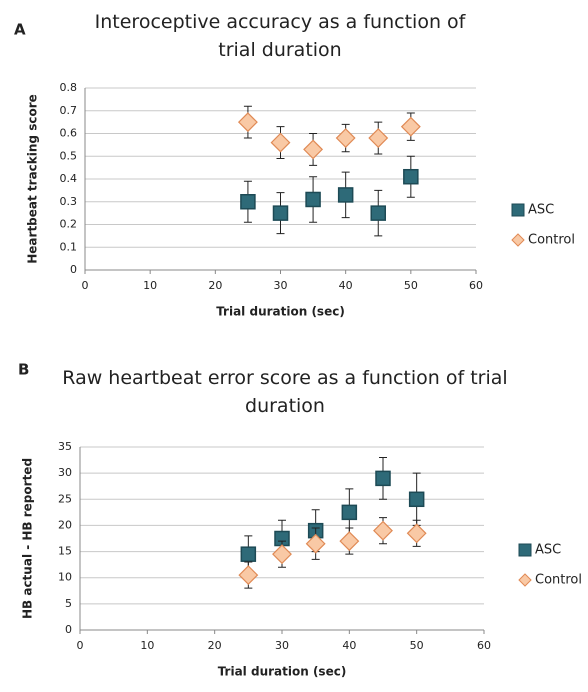 Image resolution: width=588 pixels, height=692 pixels. What do you see at coordinates (28, 538) in the screenshot?
I see `y-axis-label: HB actual - HB reported` at bounding box center [28, 538].